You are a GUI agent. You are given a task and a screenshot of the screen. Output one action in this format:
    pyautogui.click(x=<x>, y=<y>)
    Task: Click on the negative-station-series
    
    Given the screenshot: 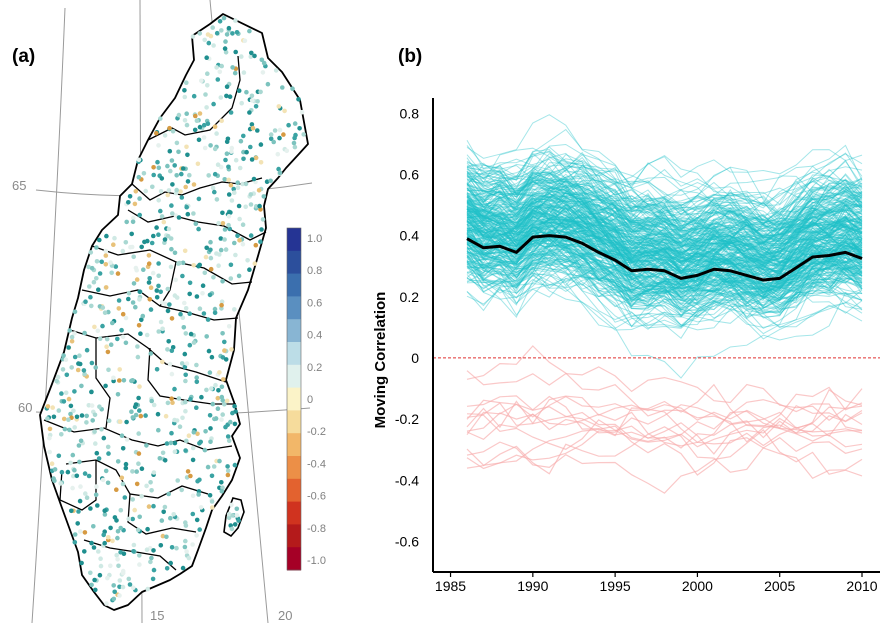 What is the action you would take?
    pyautogui.click(x=664, y=419)
    